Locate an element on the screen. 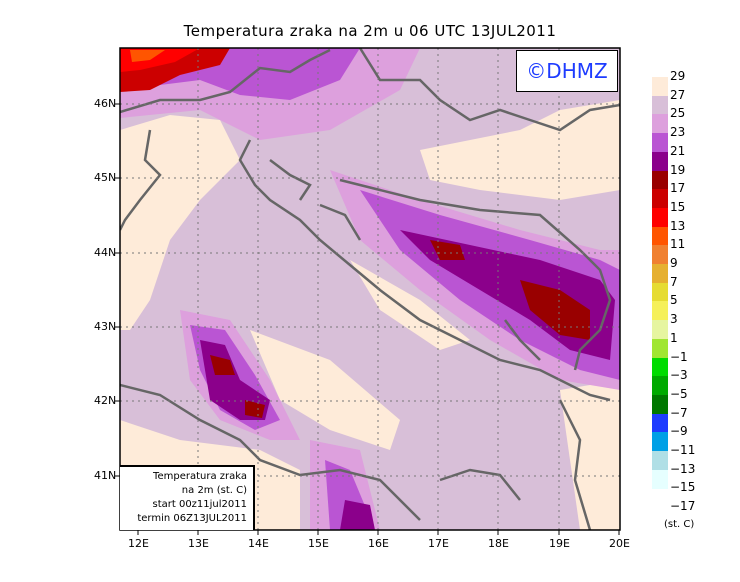  info-line: Temperatura zraka is located at coordinates (200, 476).